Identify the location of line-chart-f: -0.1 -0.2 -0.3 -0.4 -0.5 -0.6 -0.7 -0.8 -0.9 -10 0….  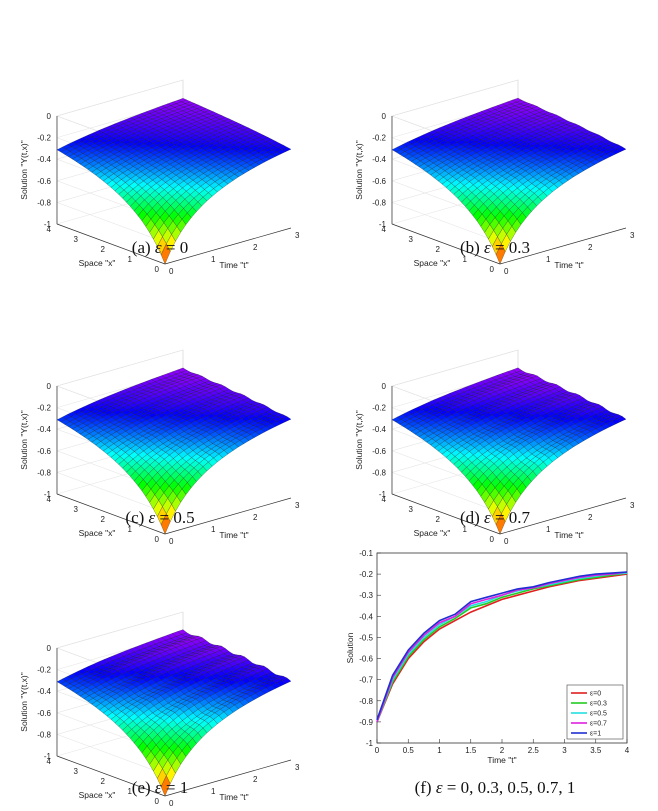
(487, 657).